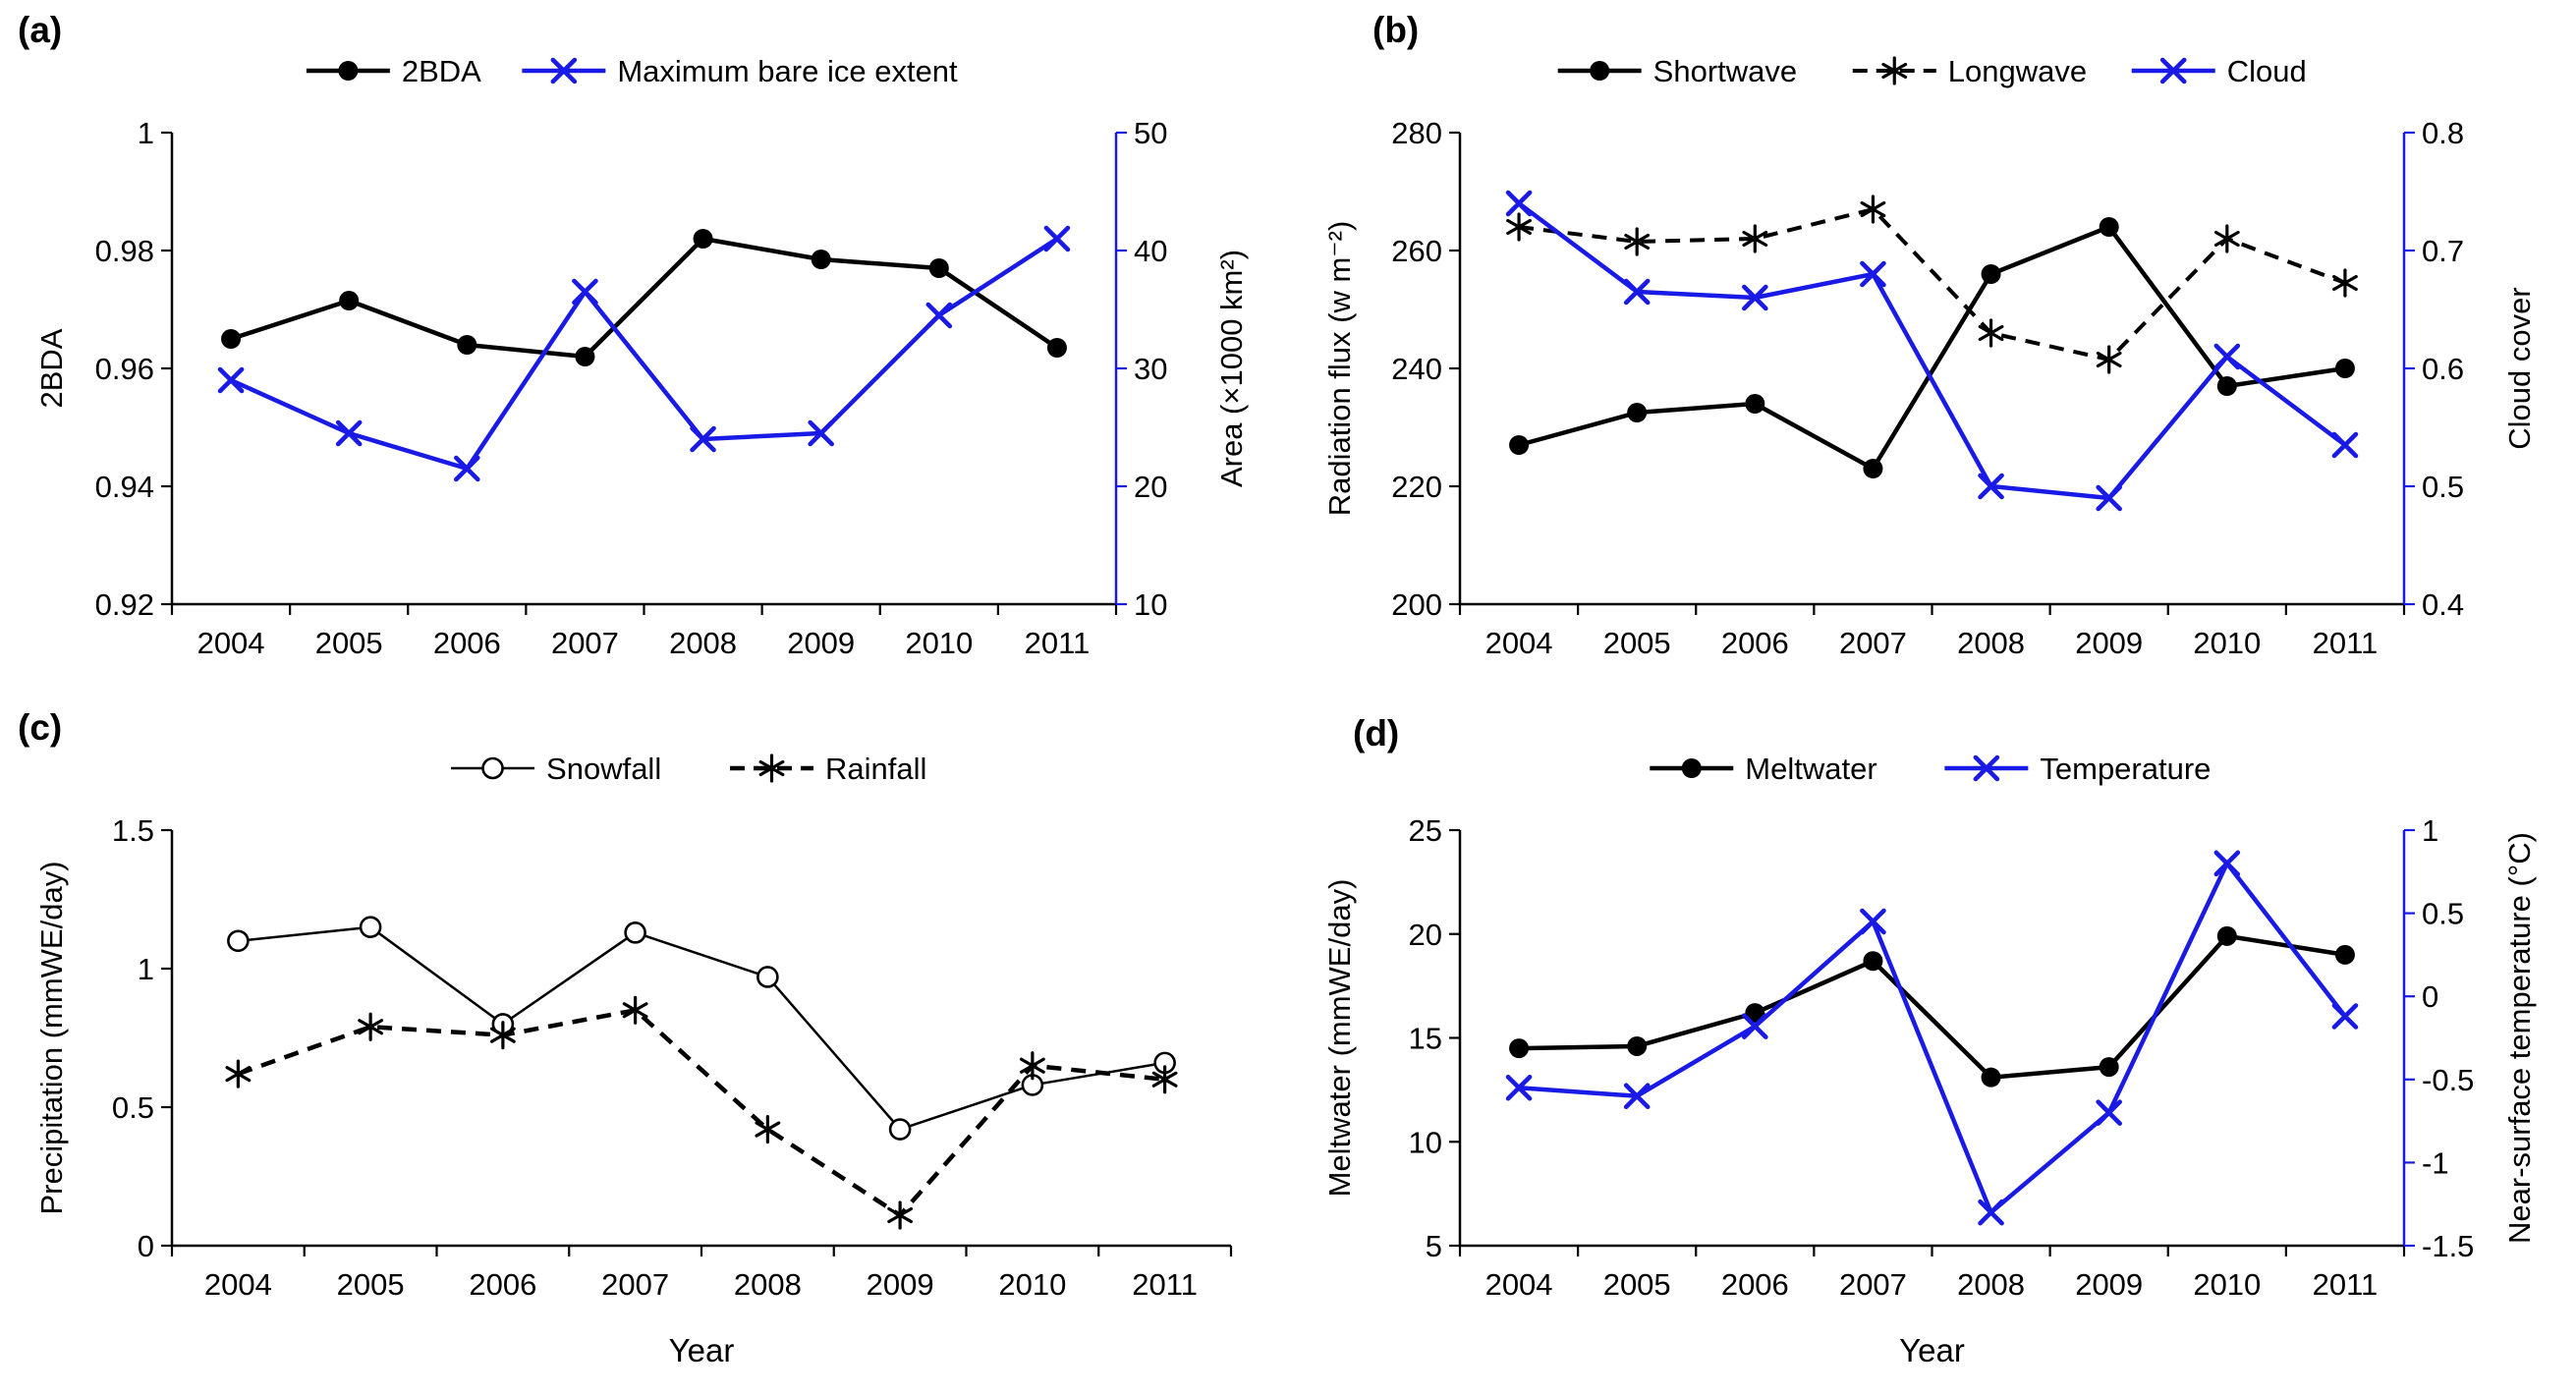 Image resolution: width=2576 pixels, height=1395 pixels. What do you see at coordinates (2267, 71) in the screenshot?
I see `svg-text: Cloud` at bounding box center [2267, 71].